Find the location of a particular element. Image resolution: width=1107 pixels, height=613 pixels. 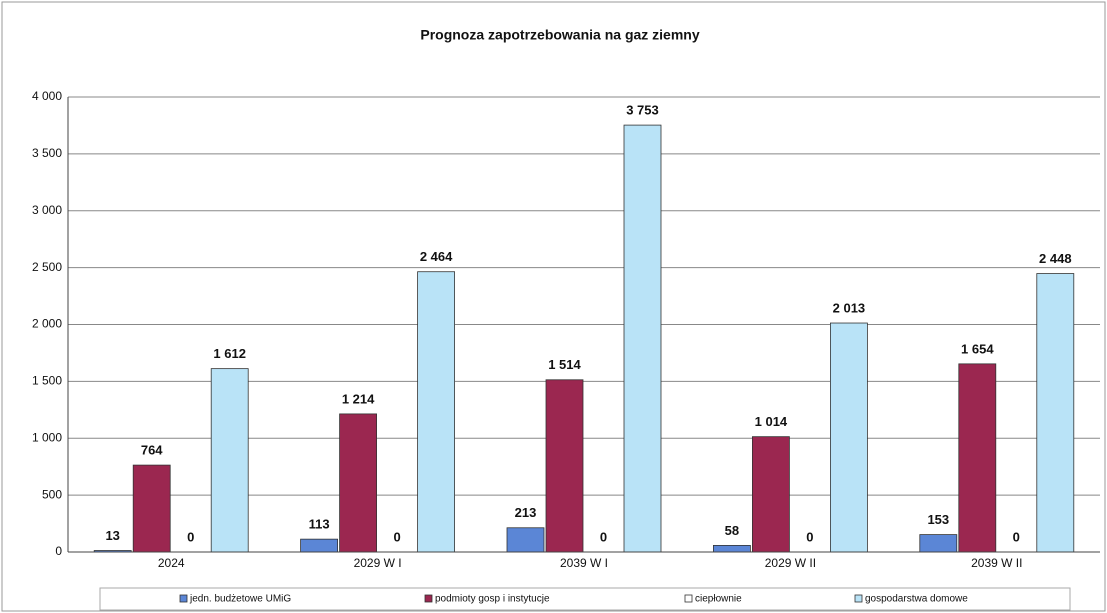

value-label: 58 is located at coordinates (732, 530).